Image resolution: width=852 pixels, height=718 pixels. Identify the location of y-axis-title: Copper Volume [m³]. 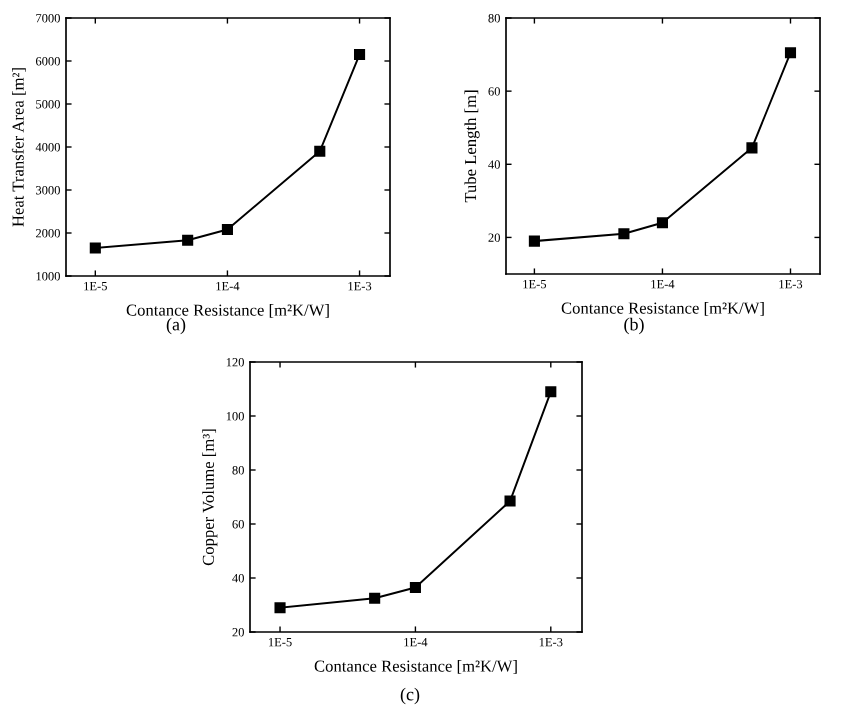
(210, 497).